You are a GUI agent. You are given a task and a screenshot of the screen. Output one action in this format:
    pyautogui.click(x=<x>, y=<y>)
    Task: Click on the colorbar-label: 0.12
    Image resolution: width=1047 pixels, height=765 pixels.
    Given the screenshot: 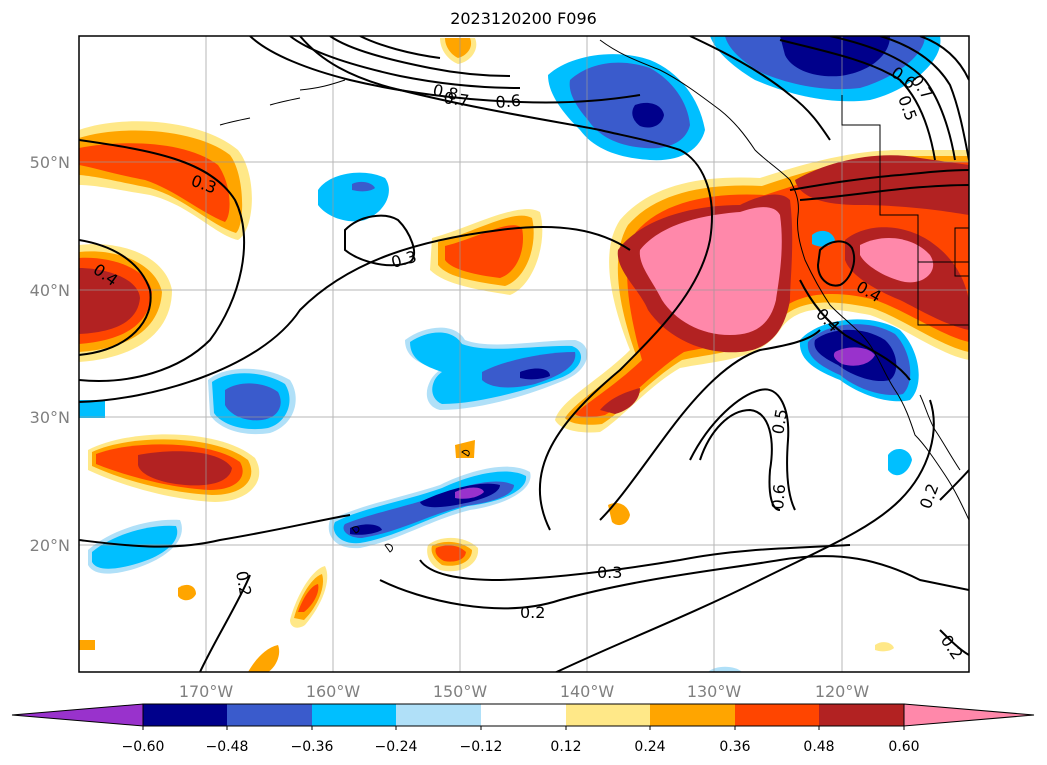 What is the action you would take?
    pyautogui.click(x=565, y=747)
    